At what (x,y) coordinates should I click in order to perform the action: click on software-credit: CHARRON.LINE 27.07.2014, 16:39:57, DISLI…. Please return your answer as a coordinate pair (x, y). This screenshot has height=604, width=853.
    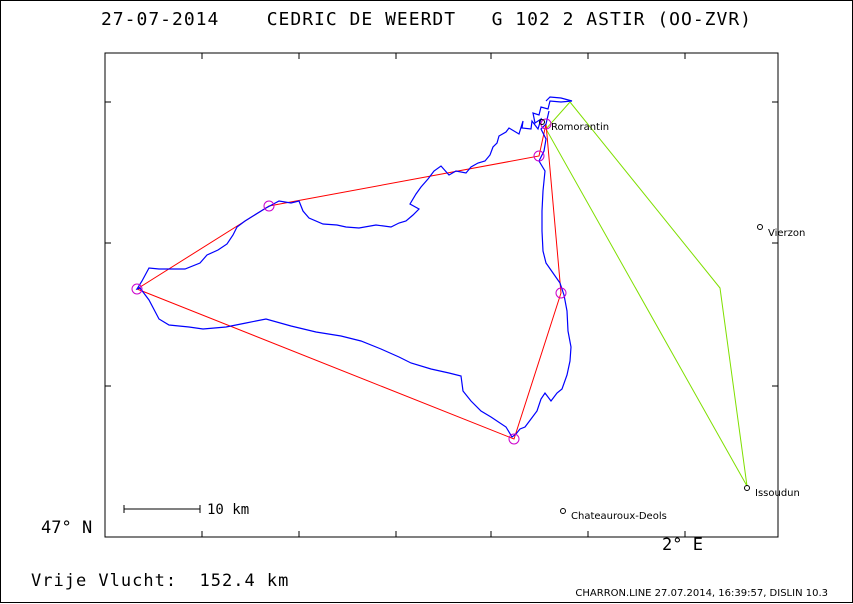
    Looking at the image, I should click on (701, 593).